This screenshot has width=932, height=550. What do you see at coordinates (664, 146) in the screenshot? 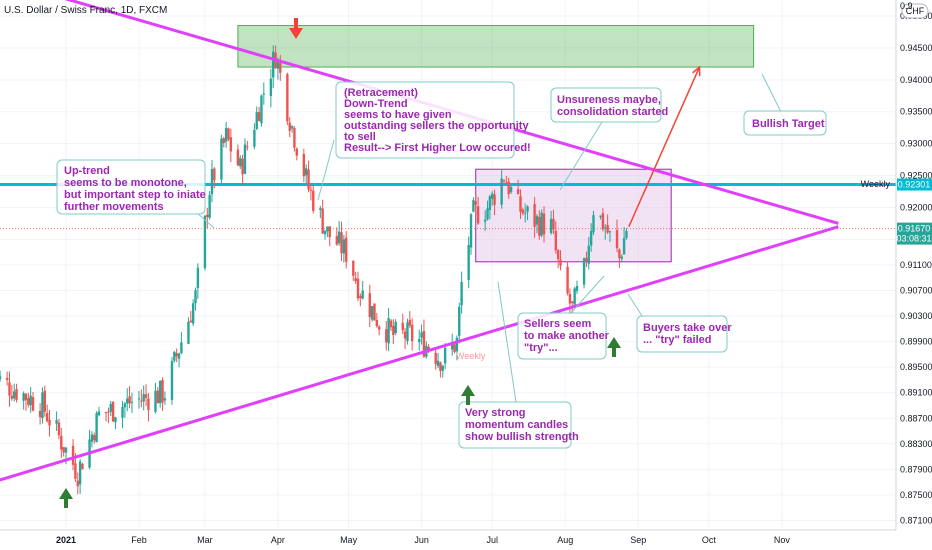
I see `bullish-projection-arrow` at bounding box center [664, 146].